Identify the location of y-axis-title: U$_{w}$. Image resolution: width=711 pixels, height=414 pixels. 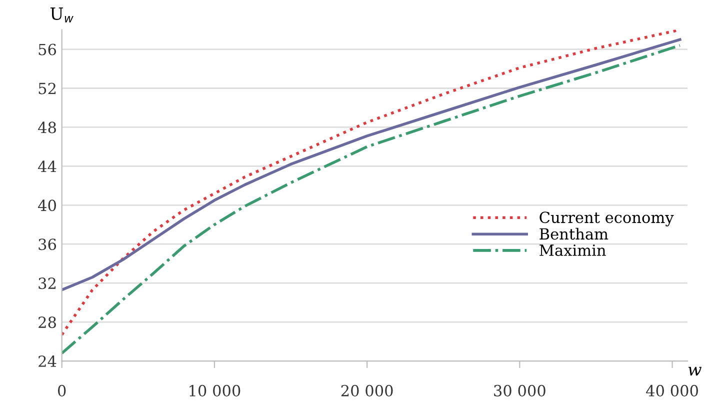
(62, 15).